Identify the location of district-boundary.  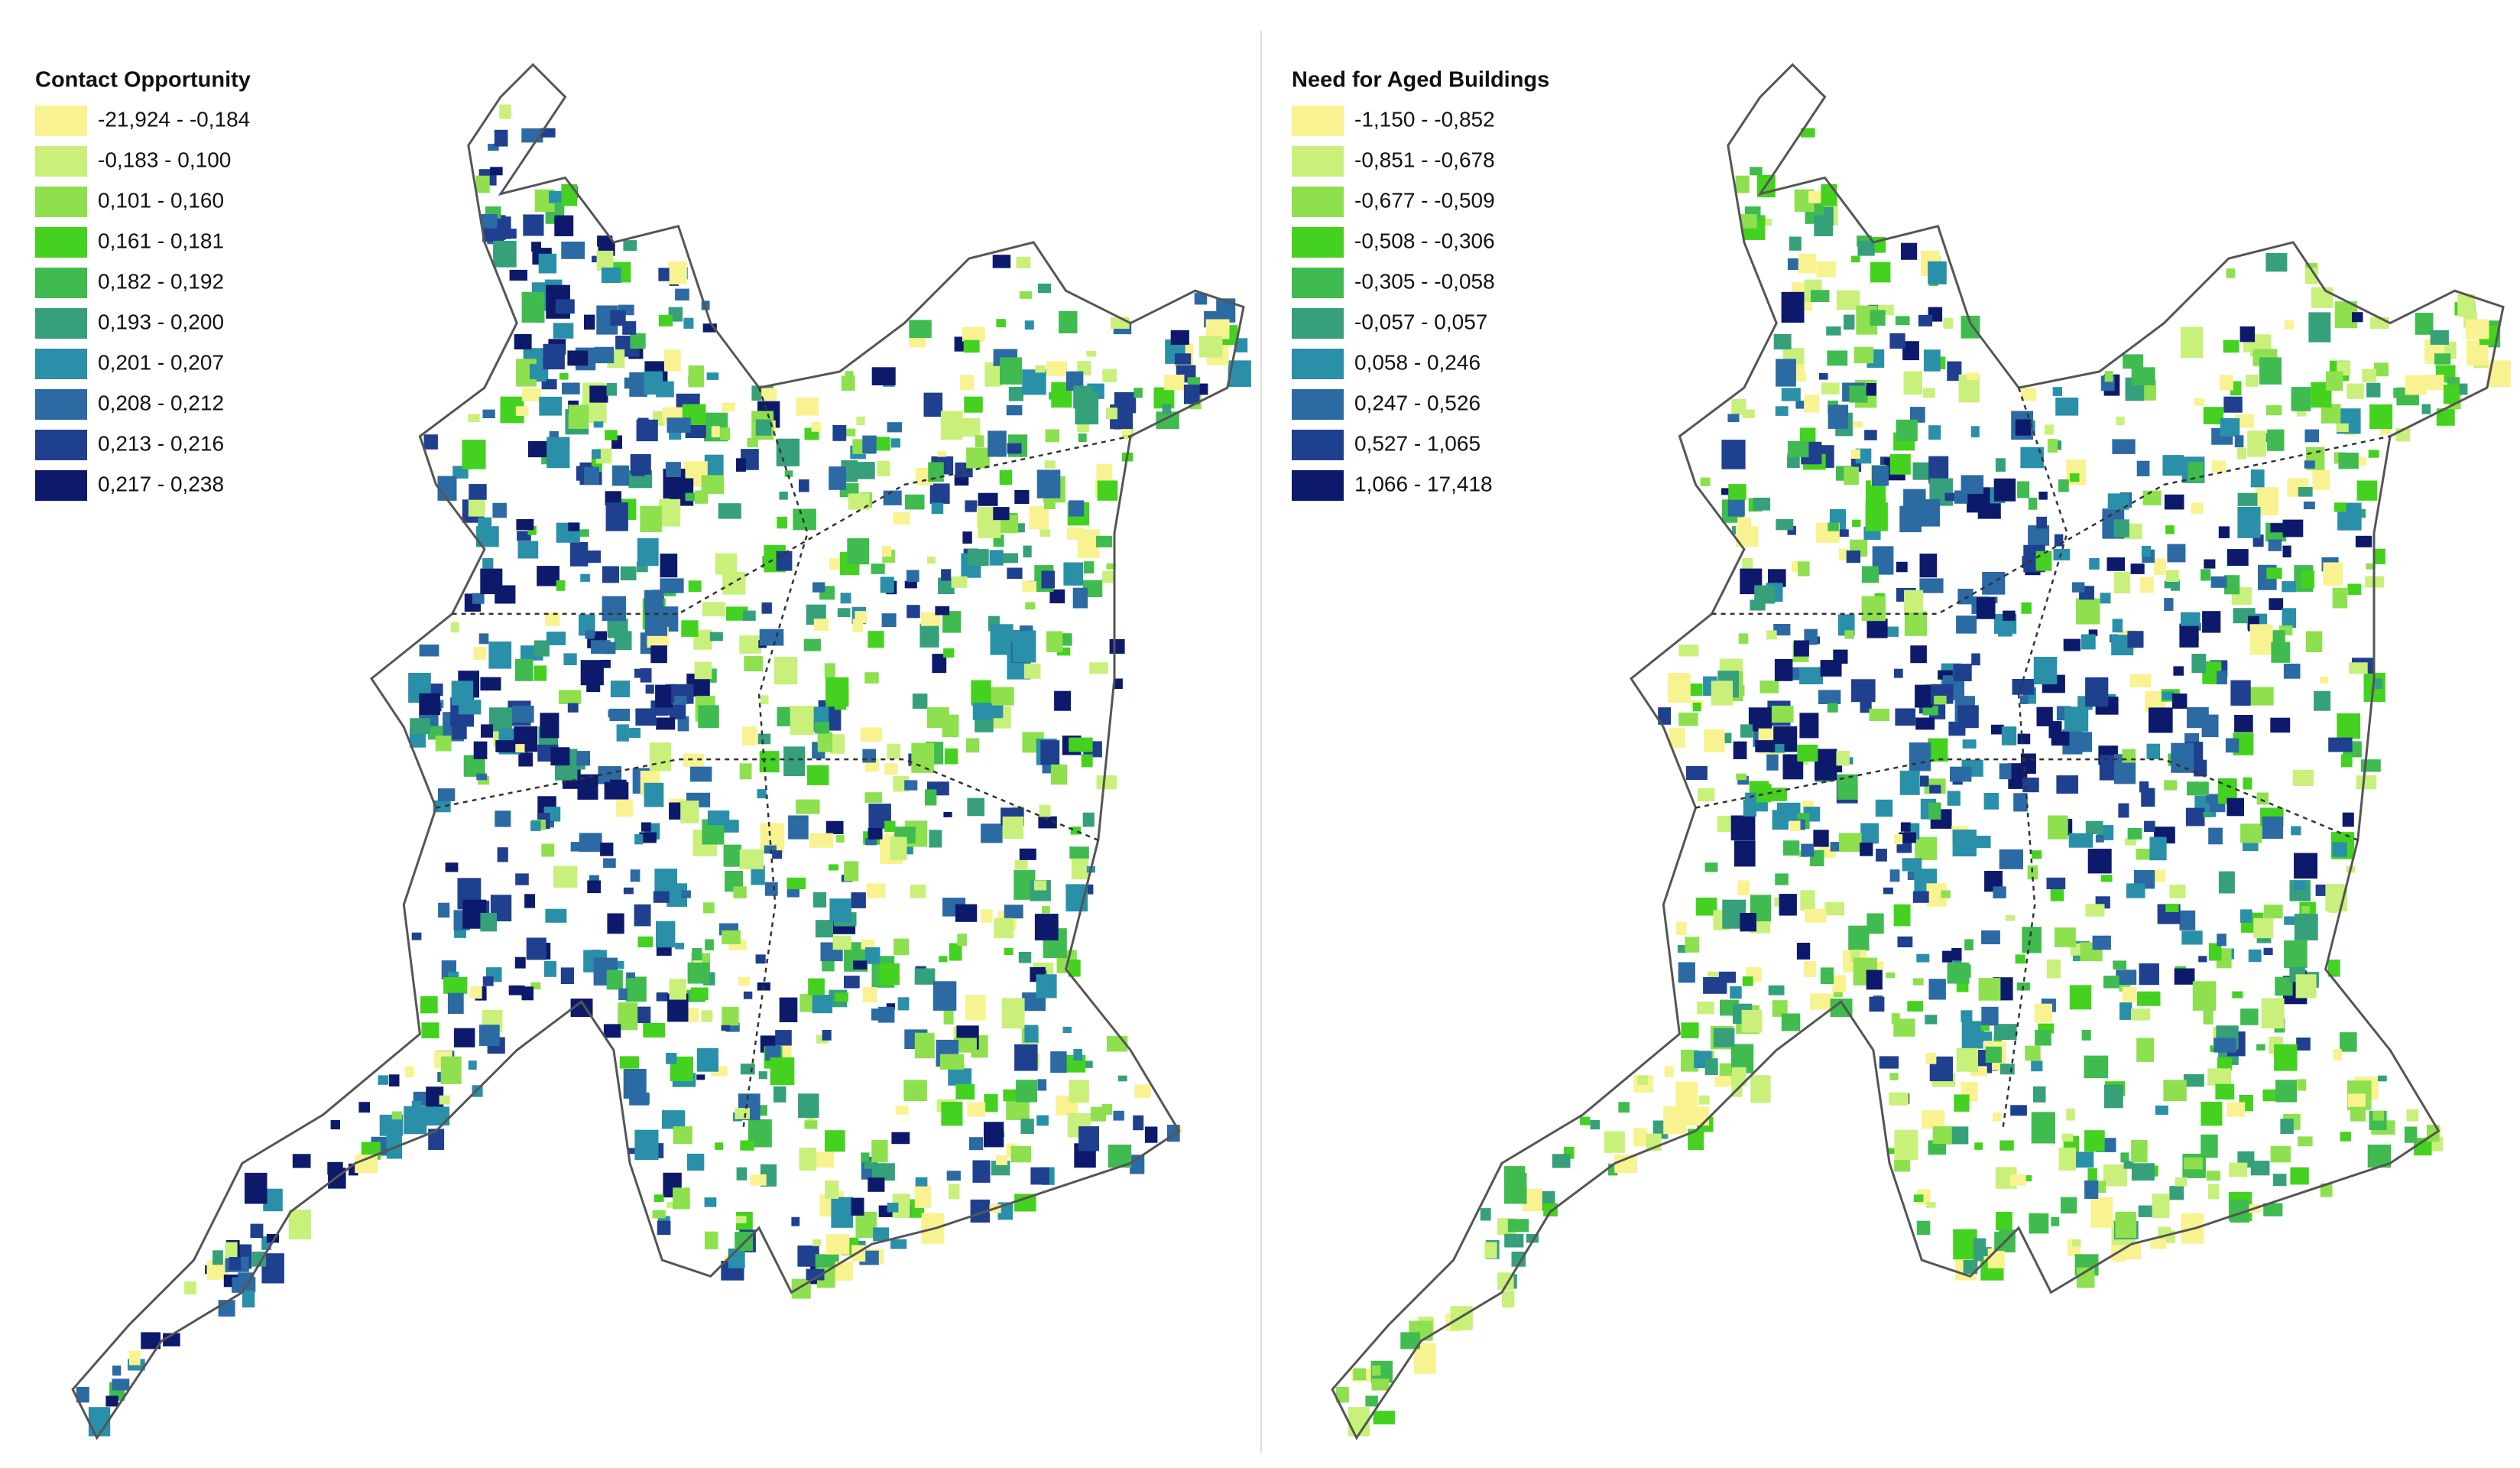
(768, 799).